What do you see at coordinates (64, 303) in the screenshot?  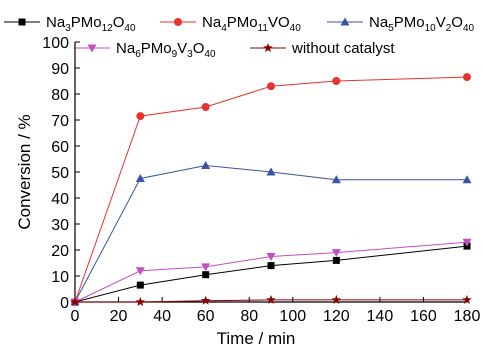 I see `y-tick-label: 0` at bounding box center [64, 303].